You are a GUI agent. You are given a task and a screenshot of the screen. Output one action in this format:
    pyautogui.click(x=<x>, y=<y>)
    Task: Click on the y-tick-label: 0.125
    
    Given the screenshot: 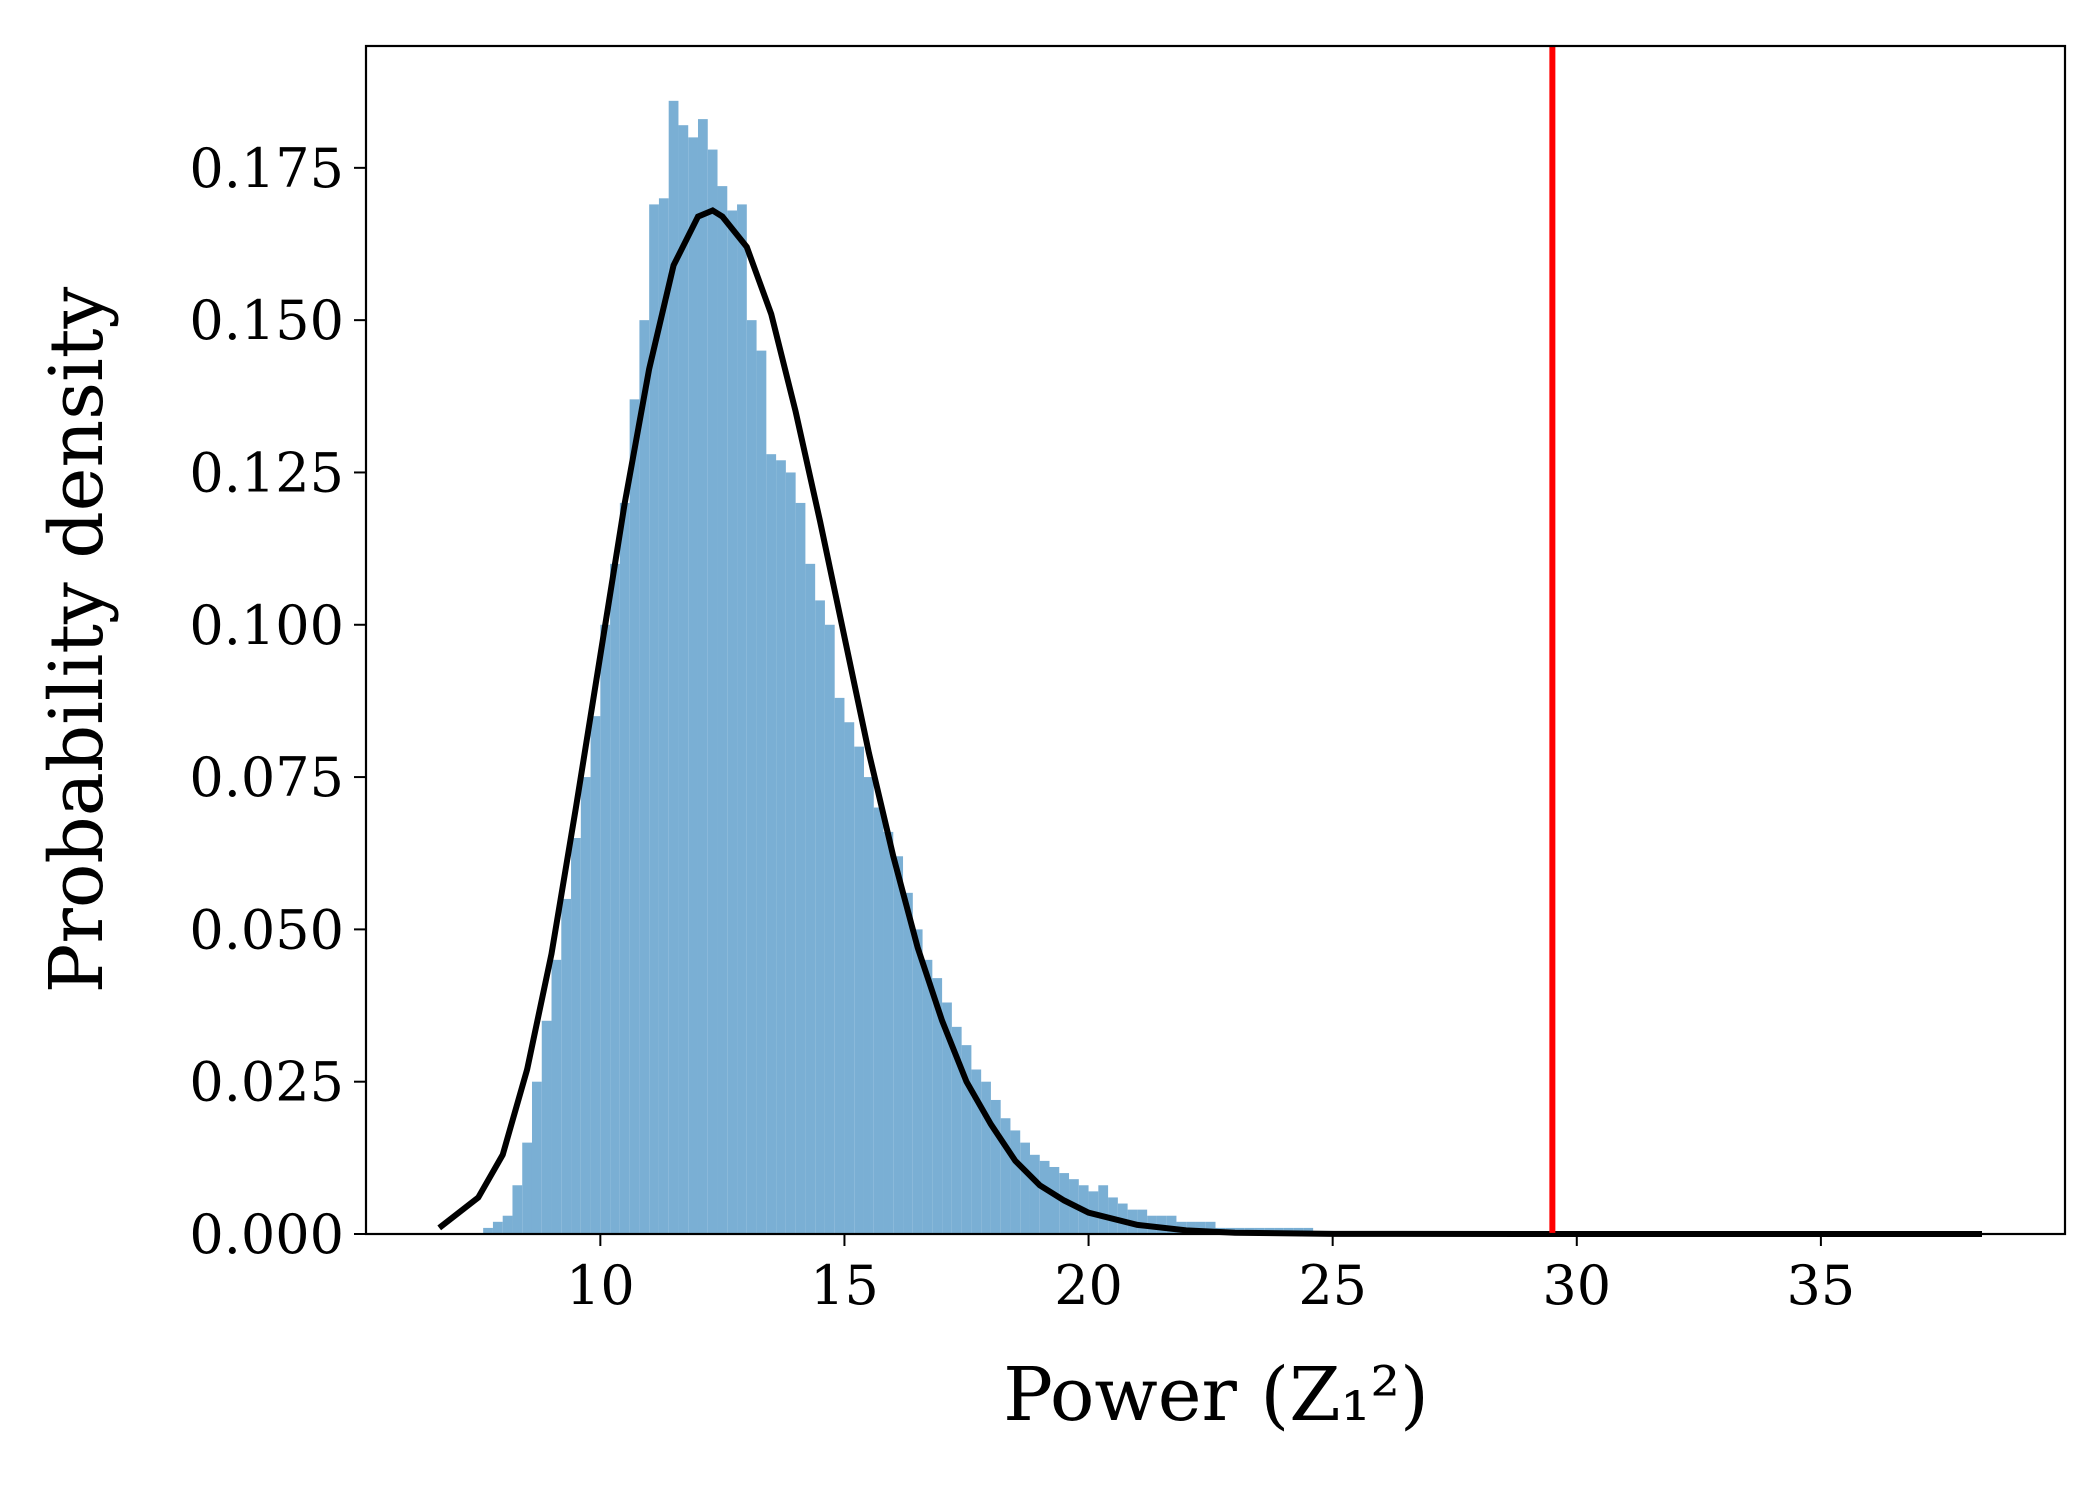 What is the action you would take?
    pyautogui.click(x=266, y=472)
    